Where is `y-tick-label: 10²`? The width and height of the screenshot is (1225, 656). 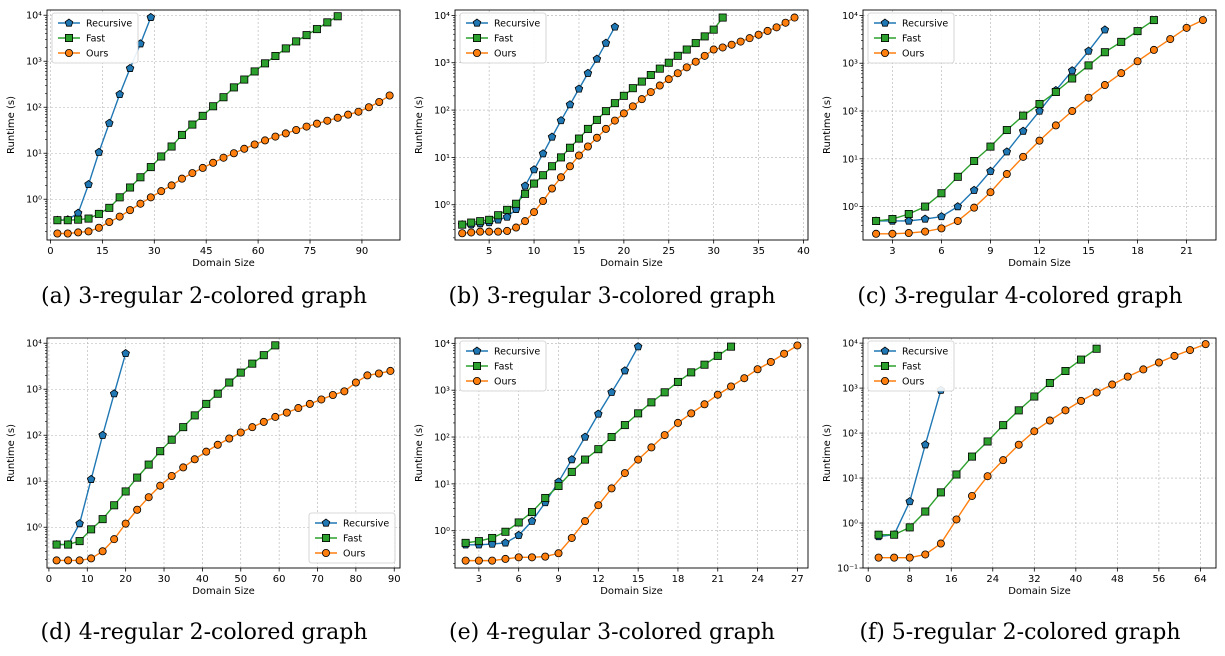
y-tick-label: 10² is located at coordinates (34, 108).